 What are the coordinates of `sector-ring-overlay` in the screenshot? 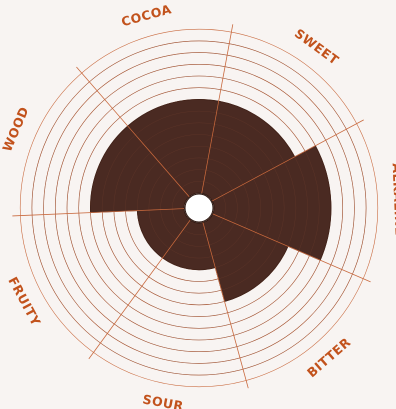 It's located at (199, 208).